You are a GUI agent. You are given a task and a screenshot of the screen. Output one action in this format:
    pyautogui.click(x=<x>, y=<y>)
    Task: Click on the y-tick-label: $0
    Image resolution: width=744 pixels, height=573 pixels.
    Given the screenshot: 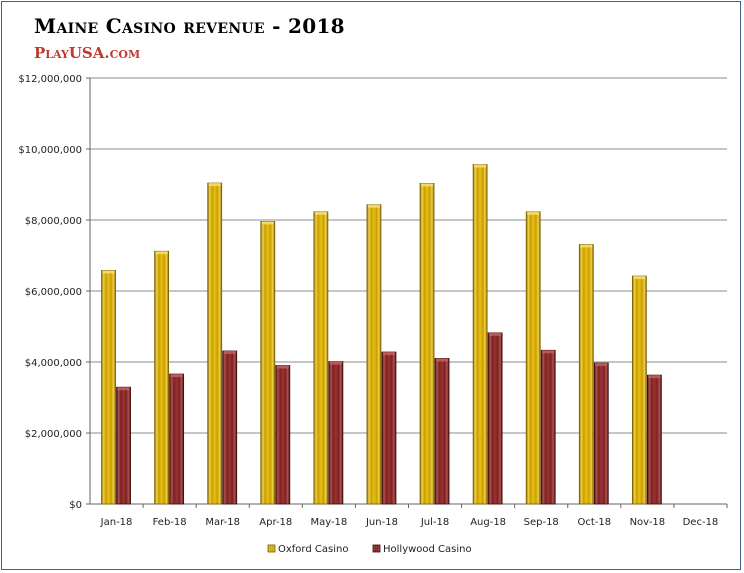 What is the action you would take?
    pyautogui.click(x=75, y=505)
    